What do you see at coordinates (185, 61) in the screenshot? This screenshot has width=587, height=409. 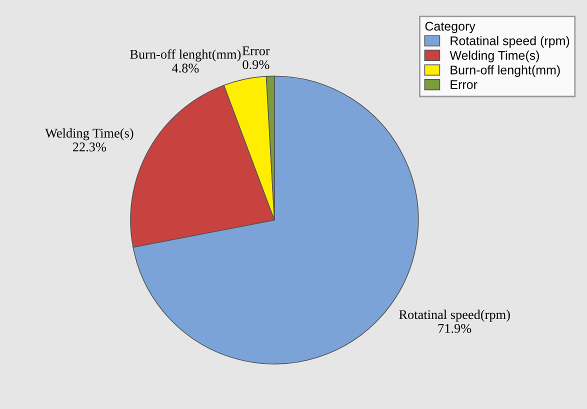 I see `data-label: Burn-off lenght(mm) 4.8%` at bounding box center [185, 61].